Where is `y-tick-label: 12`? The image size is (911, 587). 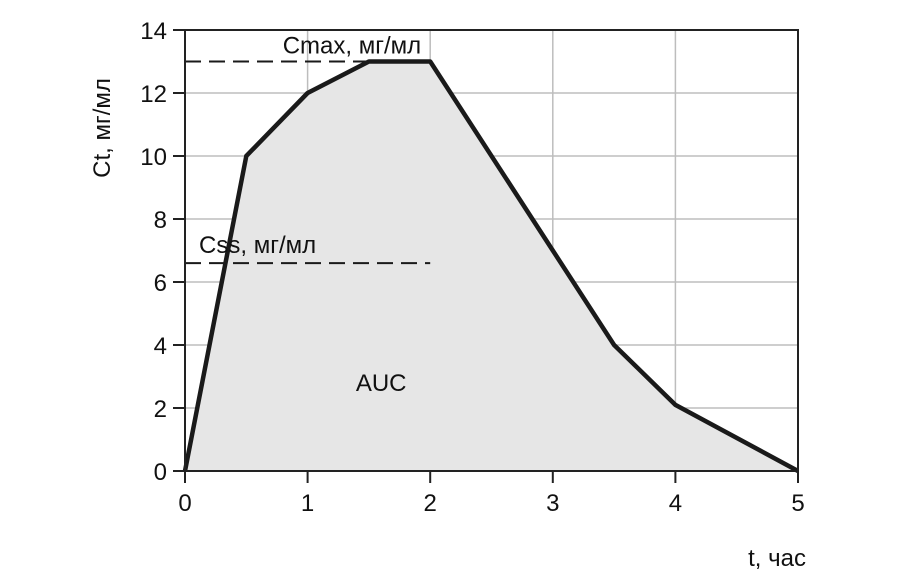 y-tick-label: 12 is located at coordinates (153, 94).